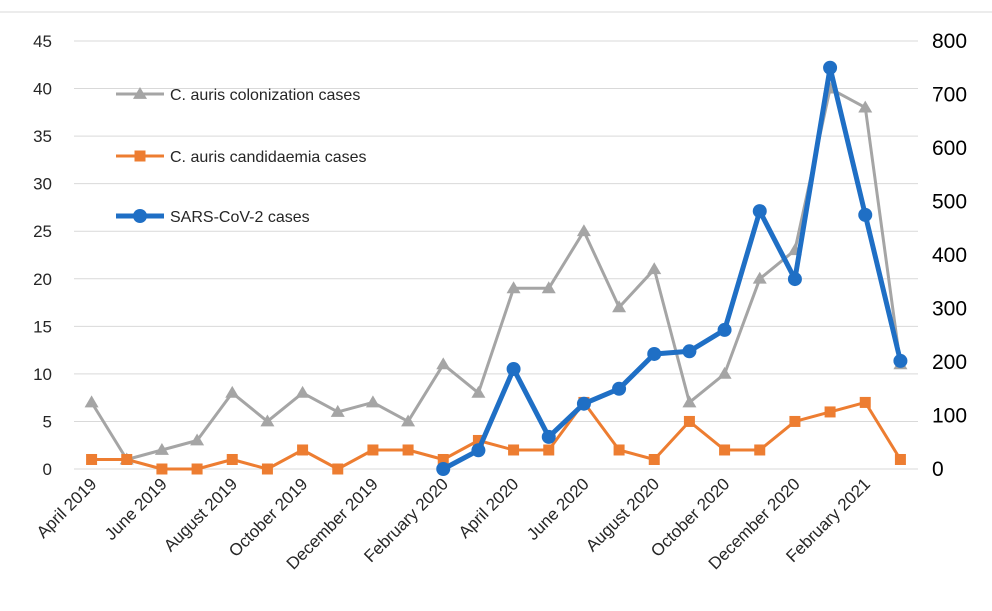 This screenshot has width=992, height=611. I want to click on right-tick-label: 300, so click(949, 309).